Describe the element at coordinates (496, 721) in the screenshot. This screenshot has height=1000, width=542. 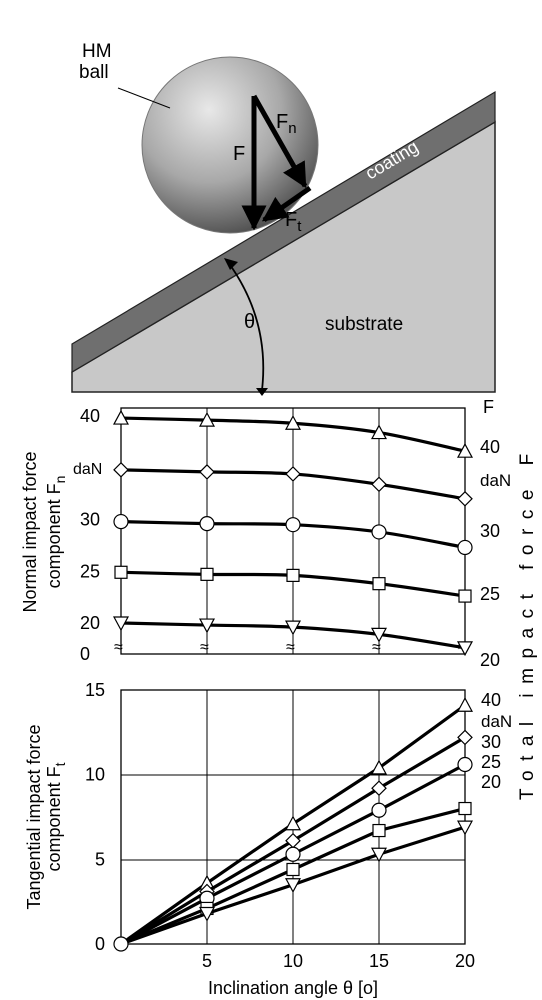
I see `chart2-right-label: daN` at that location.